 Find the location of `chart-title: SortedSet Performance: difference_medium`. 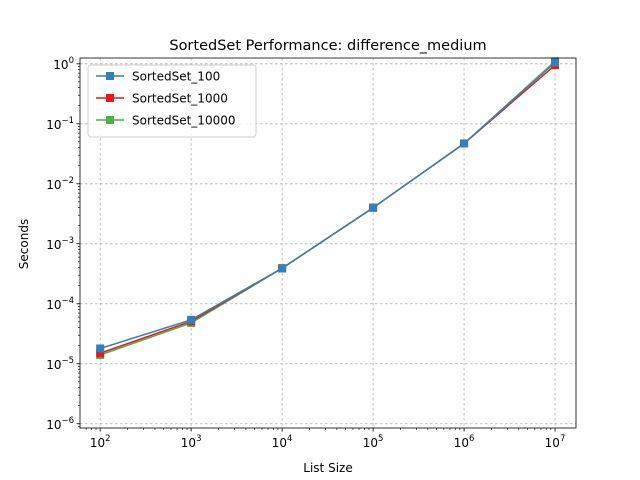

chart-title: SortedSet Performance: difference_medium is located at coordinates (327, 46).